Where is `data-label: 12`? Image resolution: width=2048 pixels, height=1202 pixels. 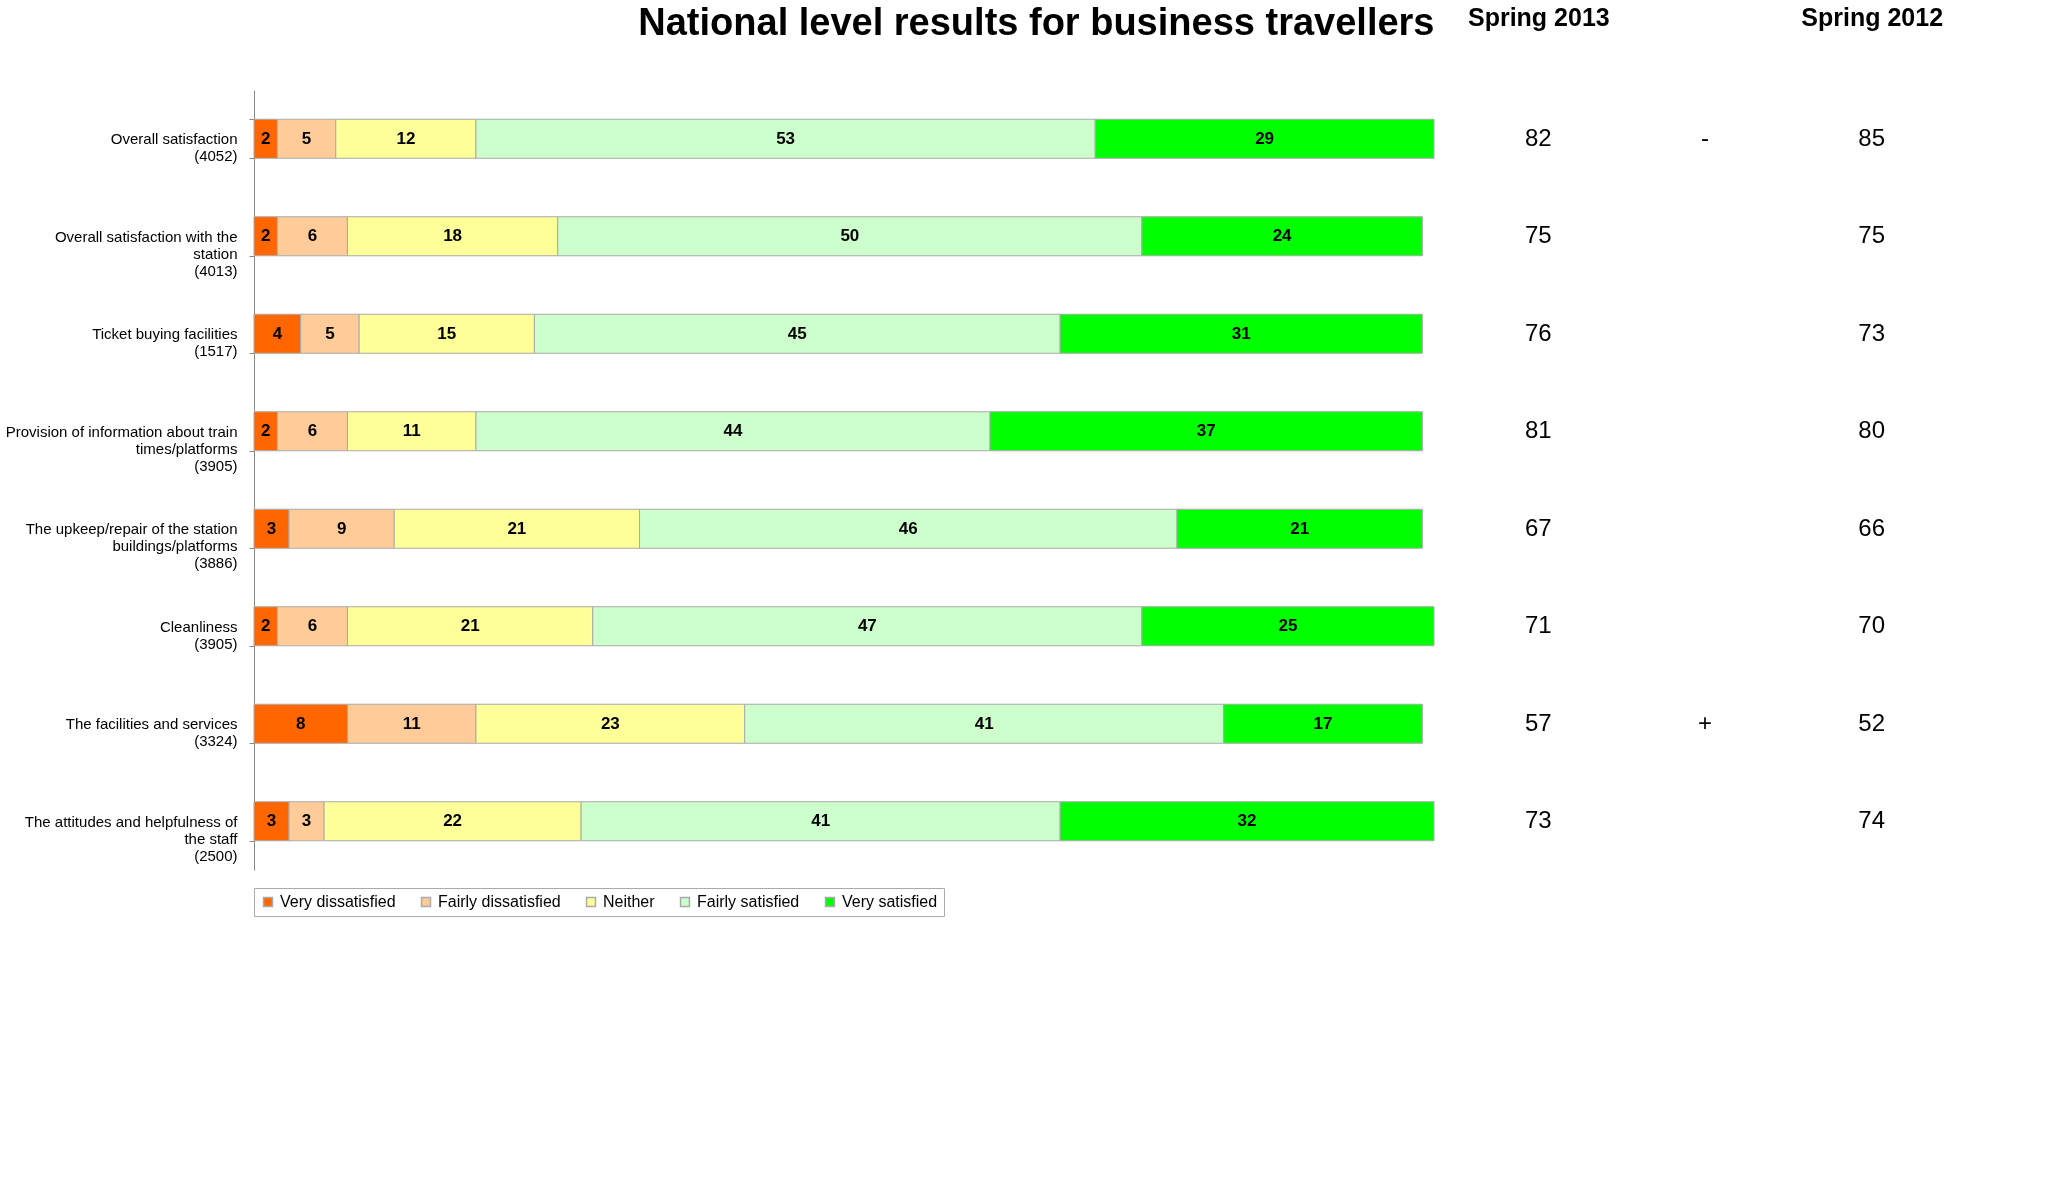 data-label: 12 is located at coordinates (406, 138).